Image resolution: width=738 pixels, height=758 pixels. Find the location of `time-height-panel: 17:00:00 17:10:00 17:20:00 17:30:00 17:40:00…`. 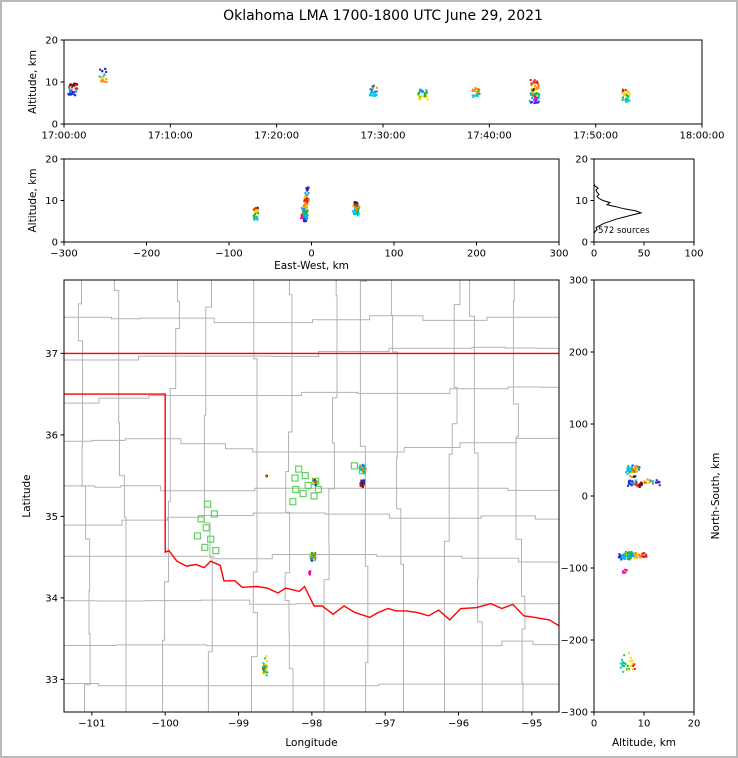

time-height-panel: 17:00:00 17:10:00 17:20:00 17:30:00 17:40:00… is located at coordinates (375, 89).